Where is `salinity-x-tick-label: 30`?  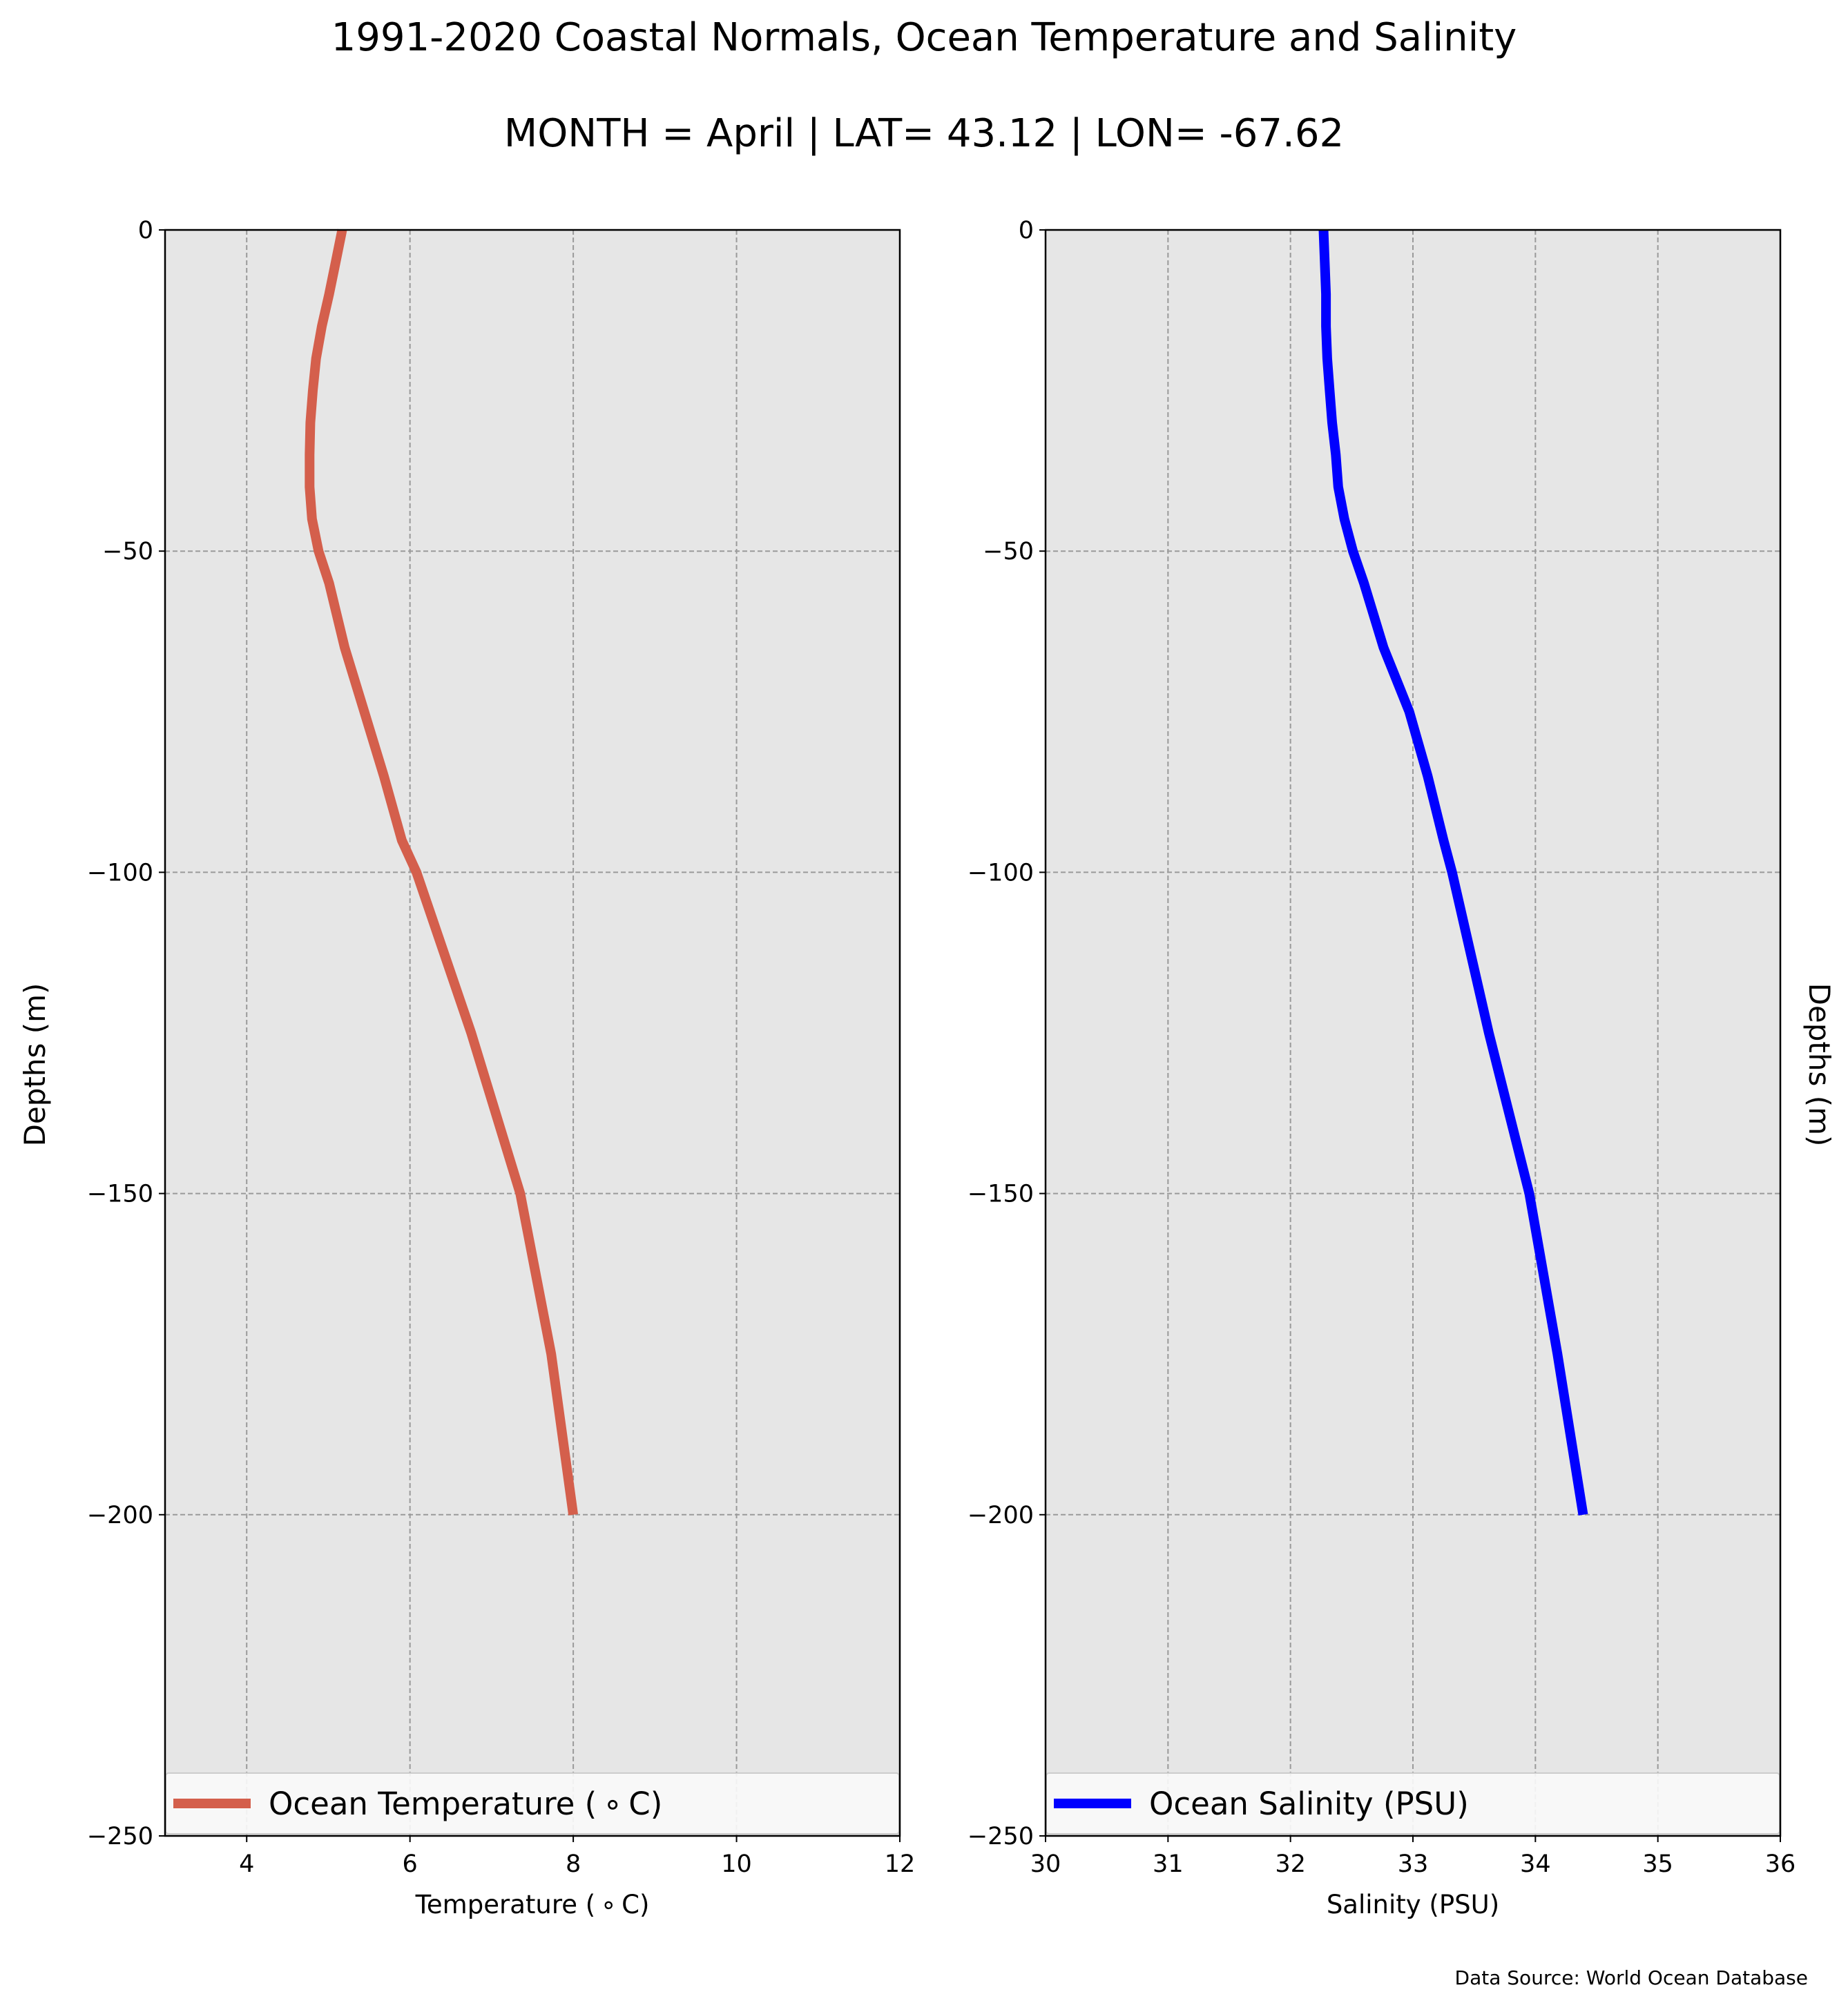 salinity-x-tick-label: 30 is located at coordinates (1045, 1864).